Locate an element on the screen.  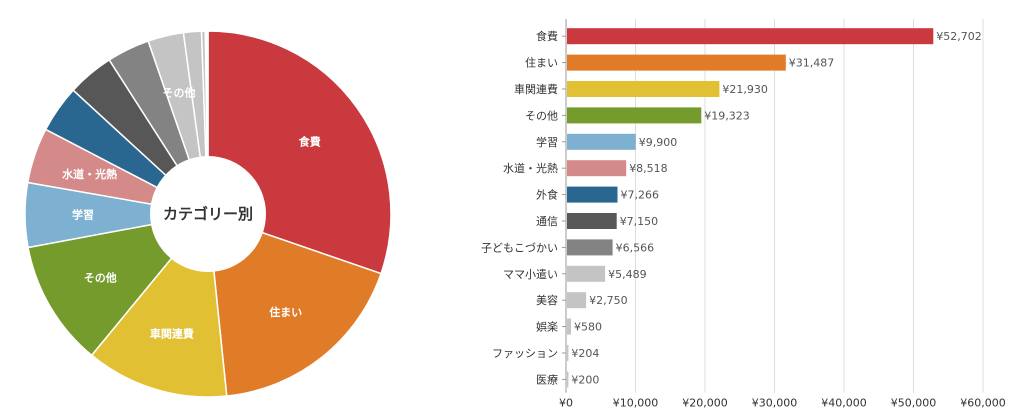
bar-category-label: 車関連費 is located at coordinates (536, 89).